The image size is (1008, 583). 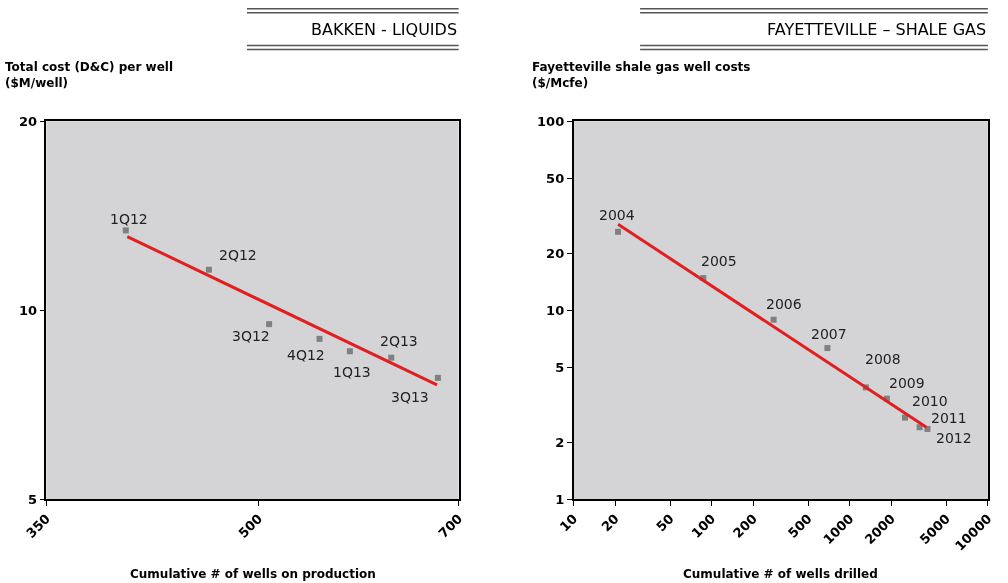 What do you see at coordinates (780, 574) in the screenshot?
I see `x-axis-title: Cumulative # of wells drilled` at bounding box center [780, 574].